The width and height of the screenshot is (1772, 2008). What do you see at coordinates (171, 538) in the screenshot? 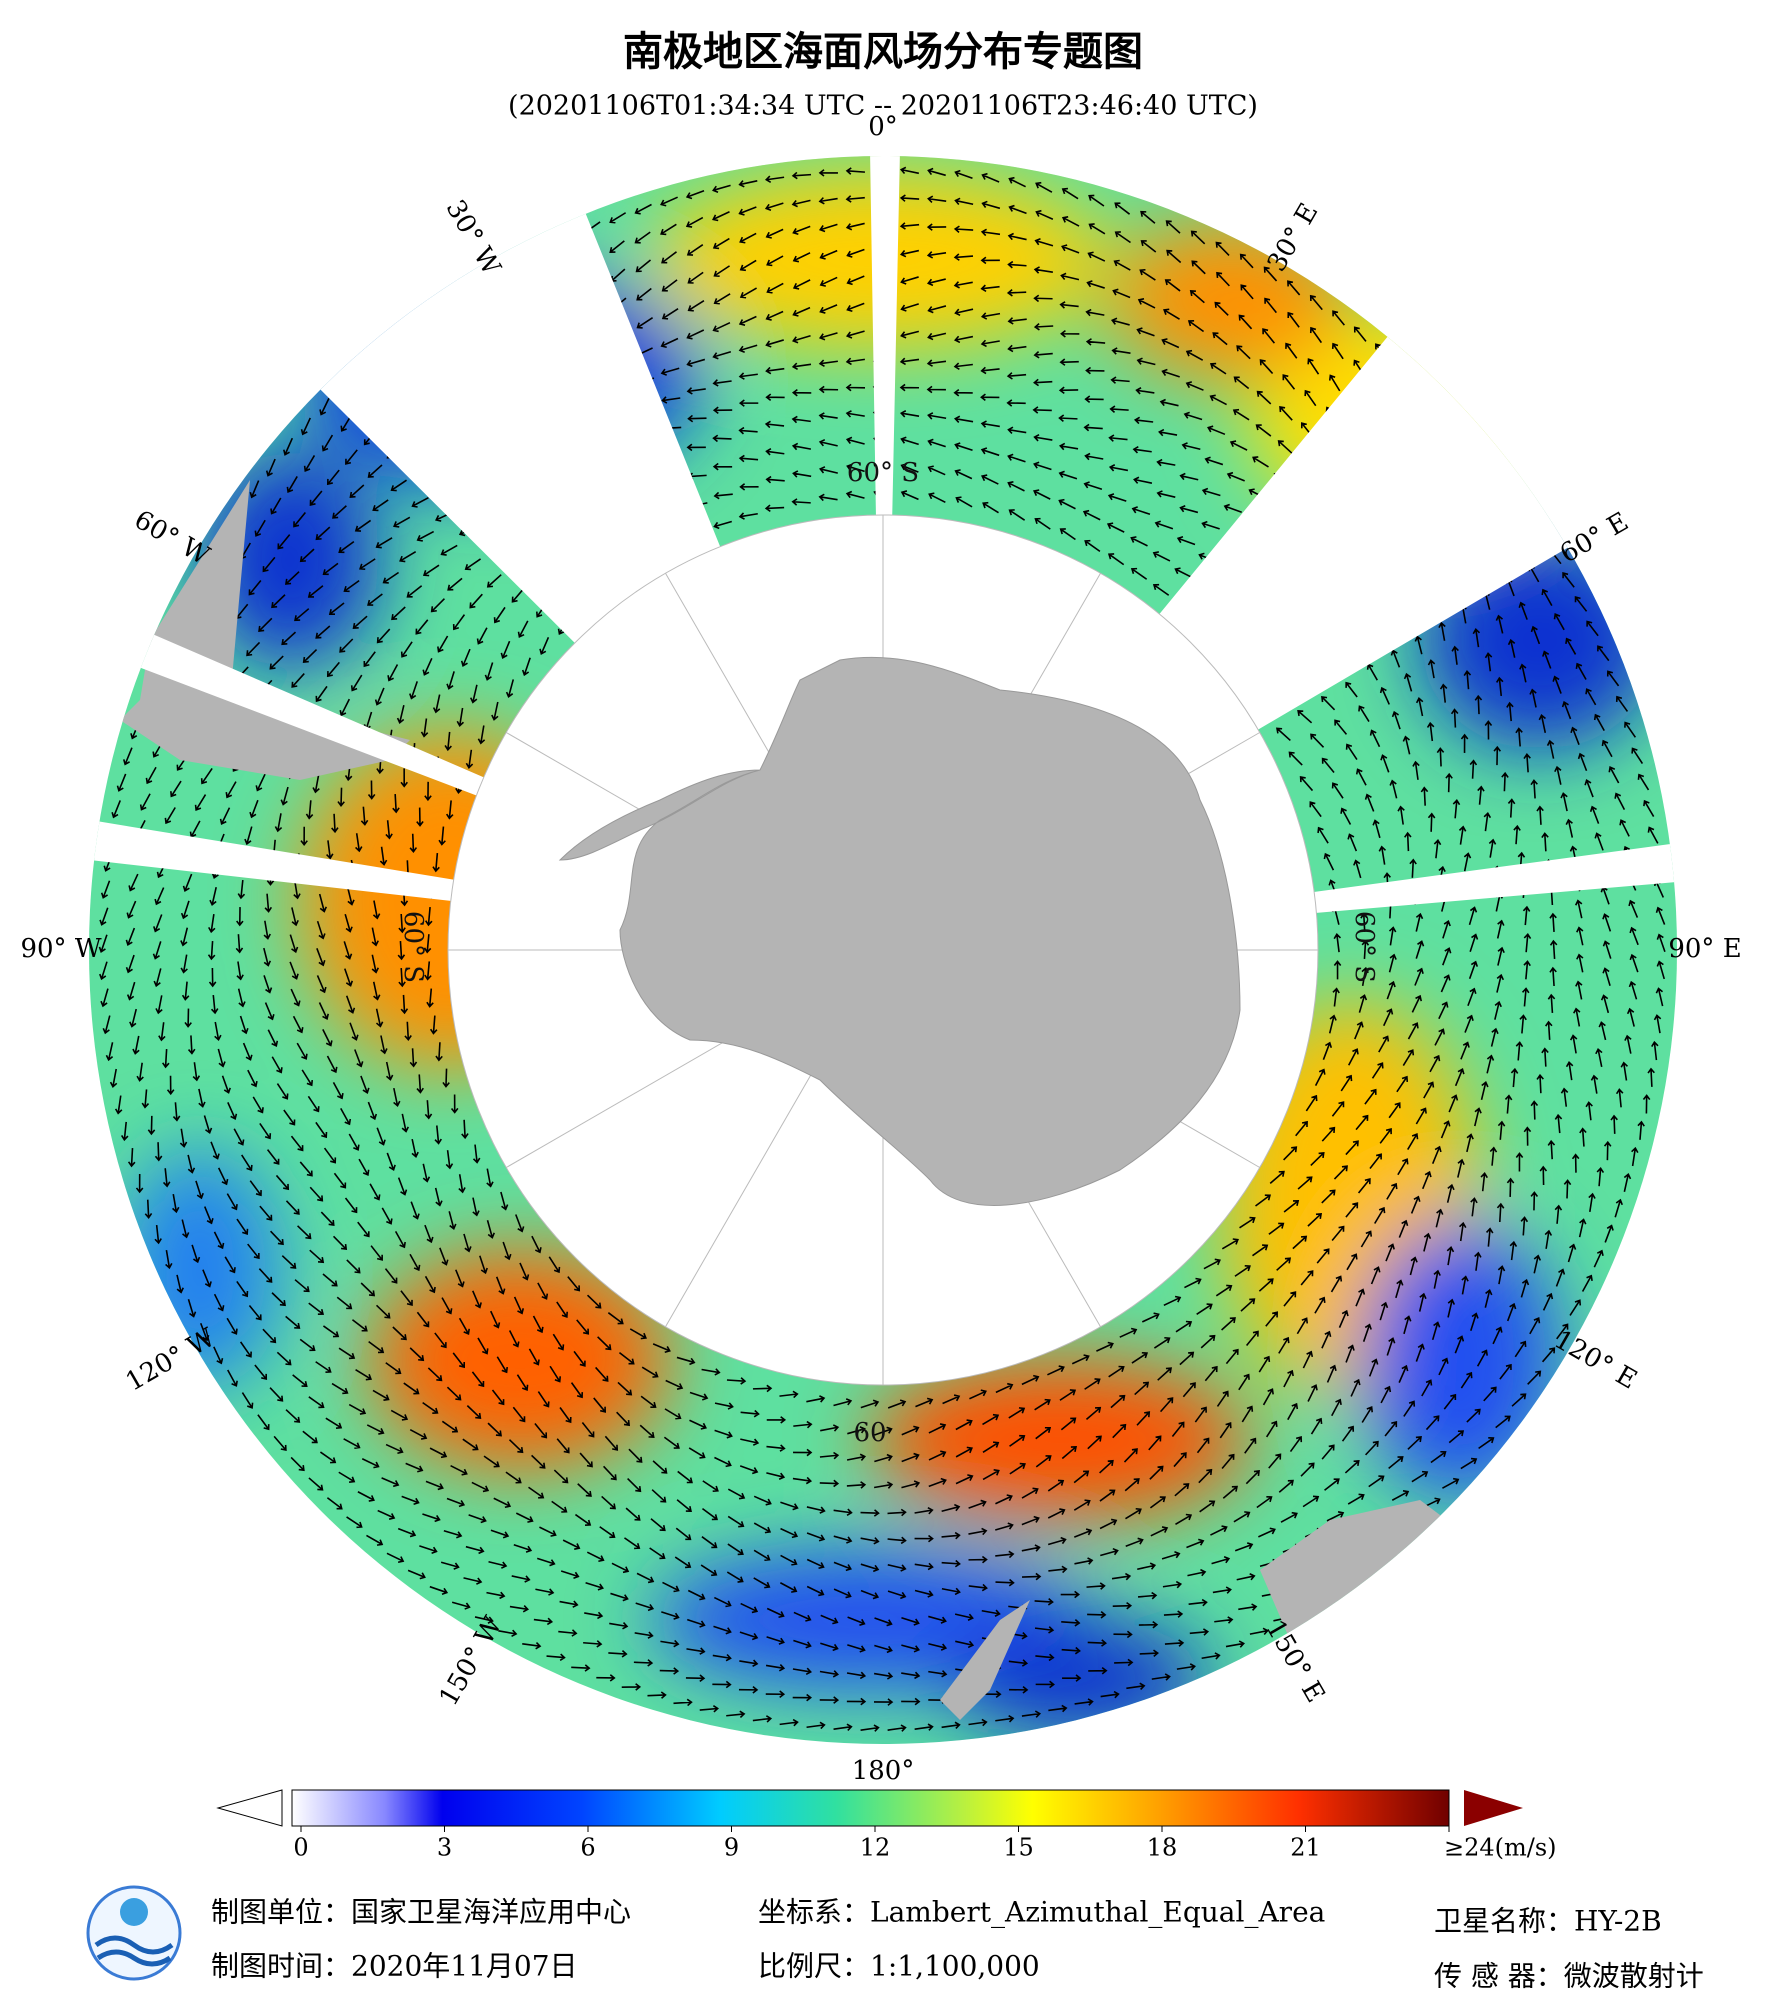
I see `lon-label: 60° W` at bounding box center [171, 538].